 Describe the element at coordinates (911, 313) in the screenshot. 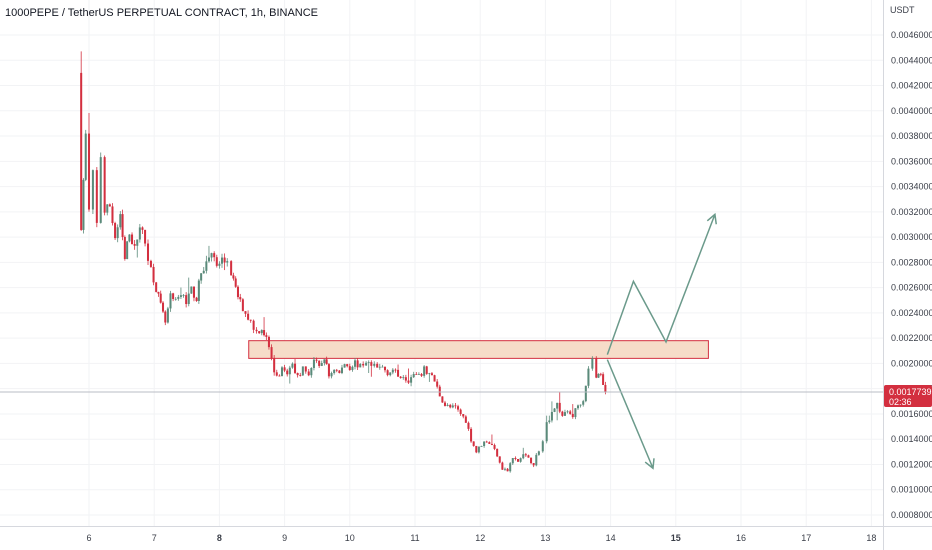

I see `y-tick-label: 0.0024000` at that location.